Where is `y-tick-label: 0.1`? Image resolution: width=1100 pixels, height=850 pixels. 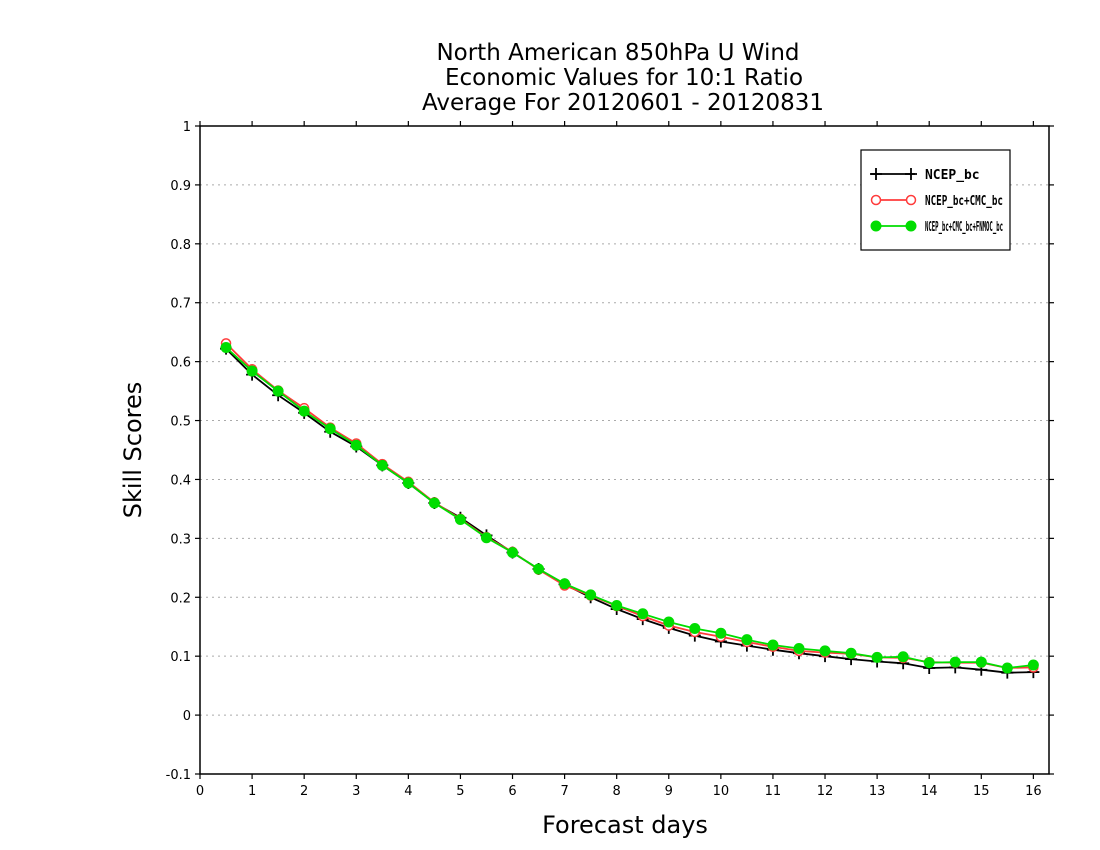
y-tick-label: 0.1 is located at coordinates (180, 657).